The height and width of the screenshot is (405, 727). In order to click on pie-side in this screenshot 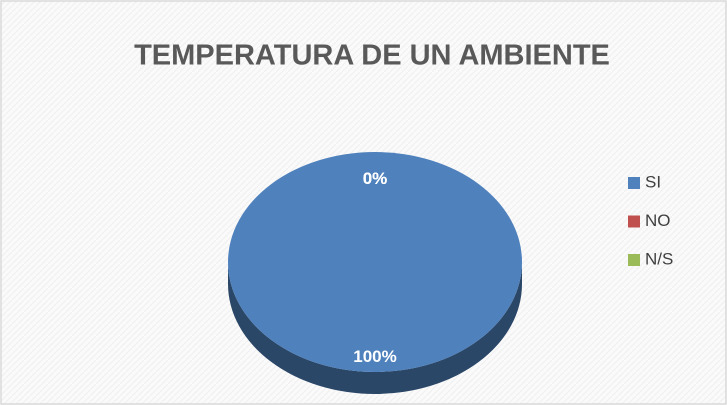, I will do `click(375, 328)`.